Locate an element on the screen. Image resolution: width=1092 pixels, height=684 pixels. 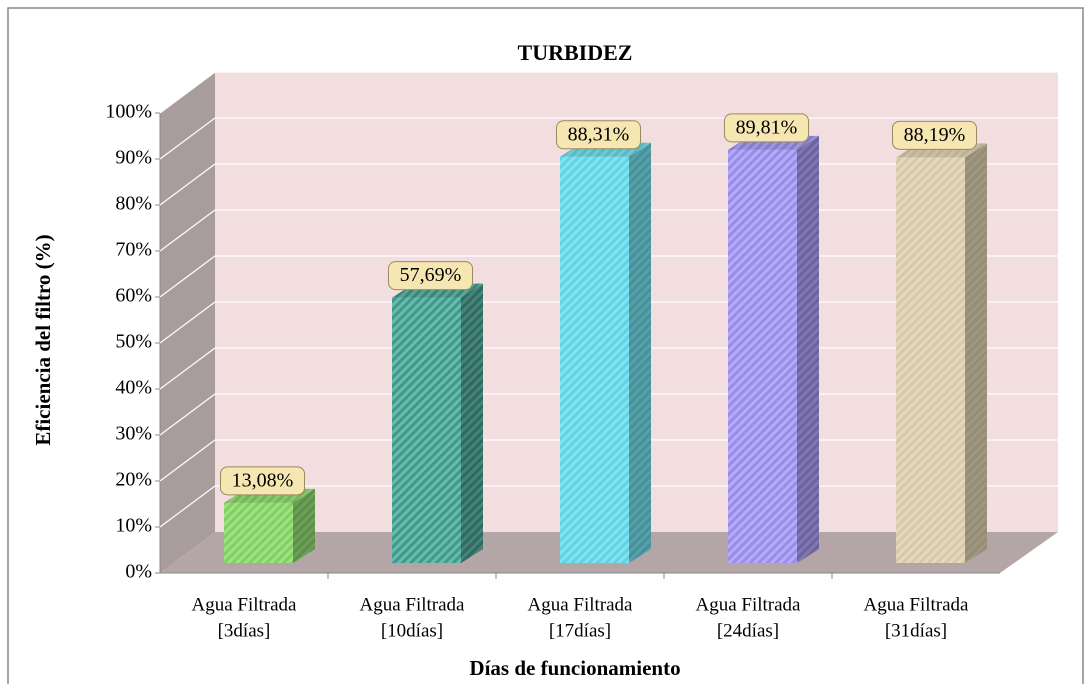
y-tick-label: 80% is located at coordinates (133, 204).